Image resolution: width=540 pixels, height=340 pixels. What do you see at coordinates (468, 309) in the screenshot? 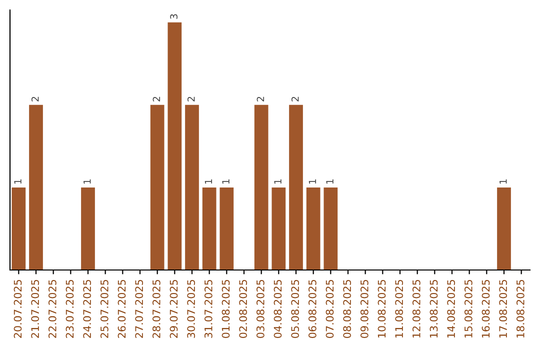
I see `x-tick-label: 15.08.2025` at bounding box center [468, 309].